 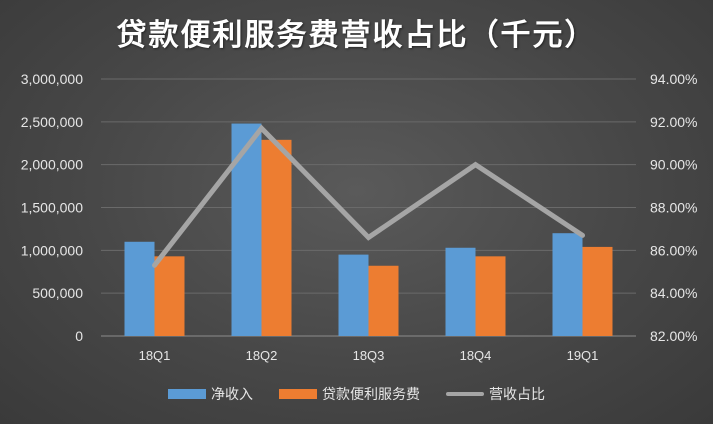 I want to click on right-tick-label: 84.00%, so click(x=673, y=293).